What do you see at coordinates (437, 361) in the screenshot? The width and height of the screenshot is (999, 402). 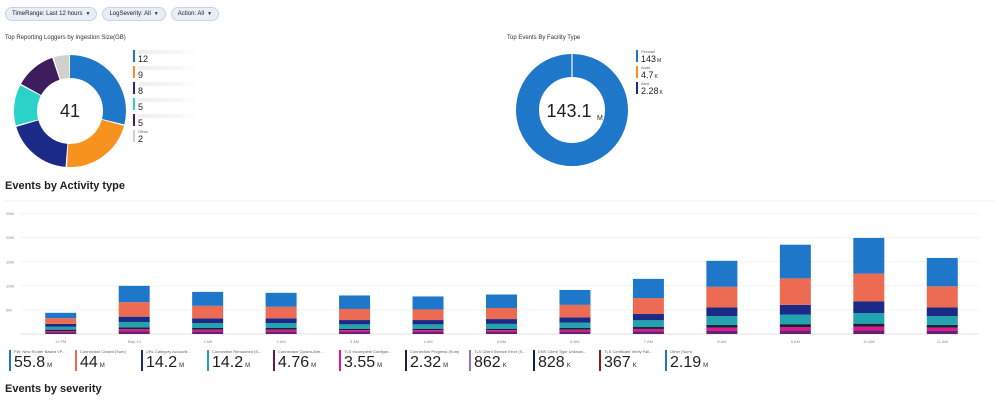 I see `activity-legend-item: Connection Progress (Sum) 2.32 M` at bounding box center [437, 361].